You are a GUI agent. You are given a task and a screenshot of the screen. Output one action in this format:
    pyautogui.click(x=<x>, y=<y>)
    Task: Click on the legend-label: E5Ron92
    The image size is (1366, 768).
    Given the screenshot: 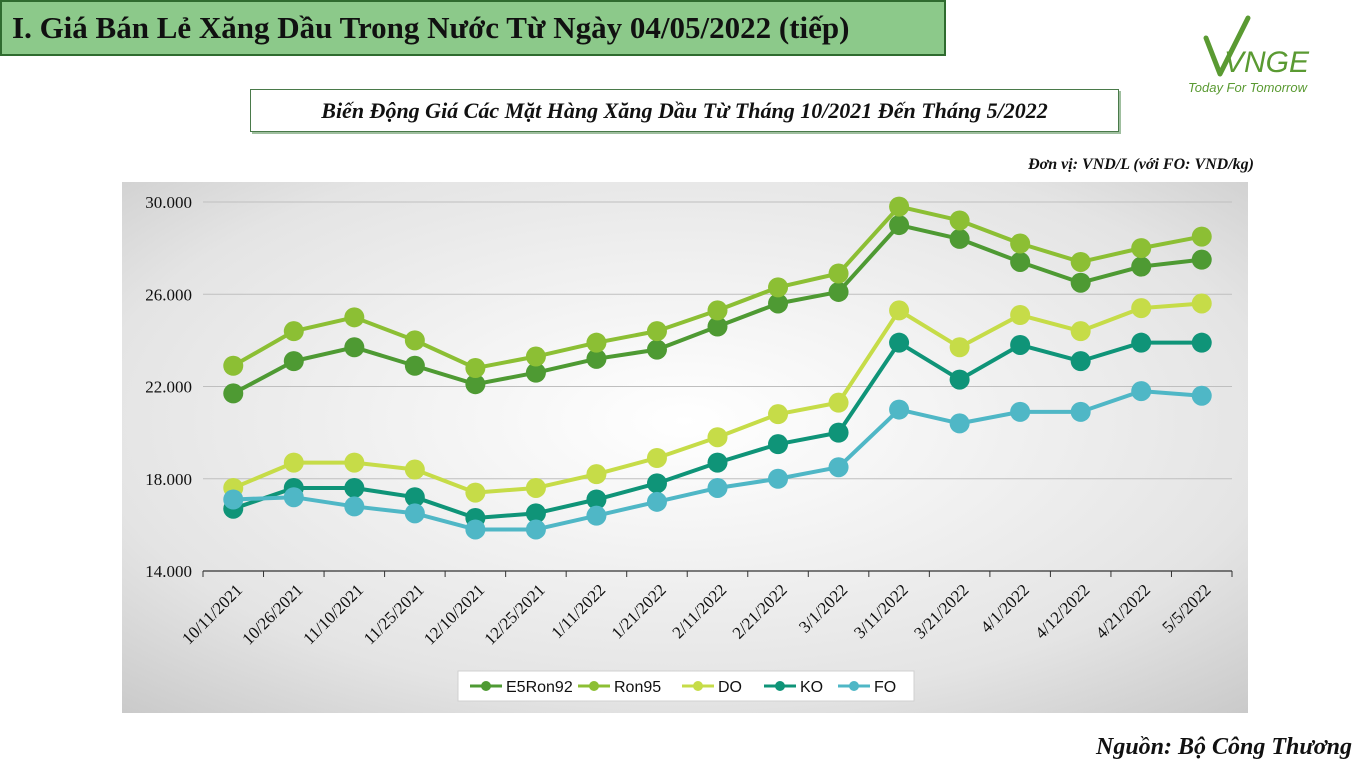 What is the action you would take?
    pyautogui.click(x=539, y=687)
    